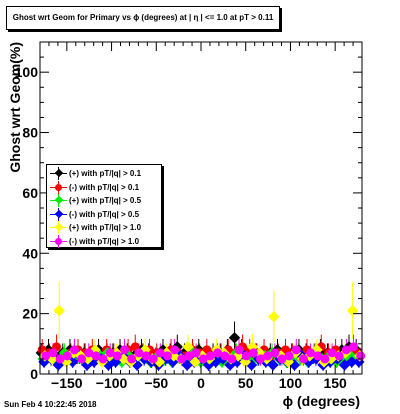 The image size is (400, 414). Describe the element at coordinates (30, 193) in the screenshot. I see `y-tick-label: 60` at that location.